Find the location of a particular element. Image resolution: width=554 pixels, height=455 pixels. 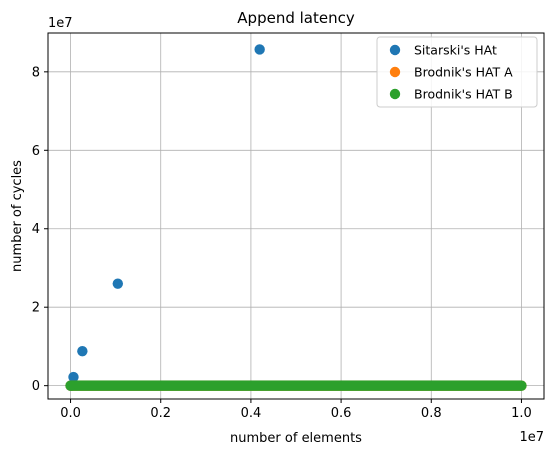

y-offset-label: 1e7 is located at coordinates (60, 23).